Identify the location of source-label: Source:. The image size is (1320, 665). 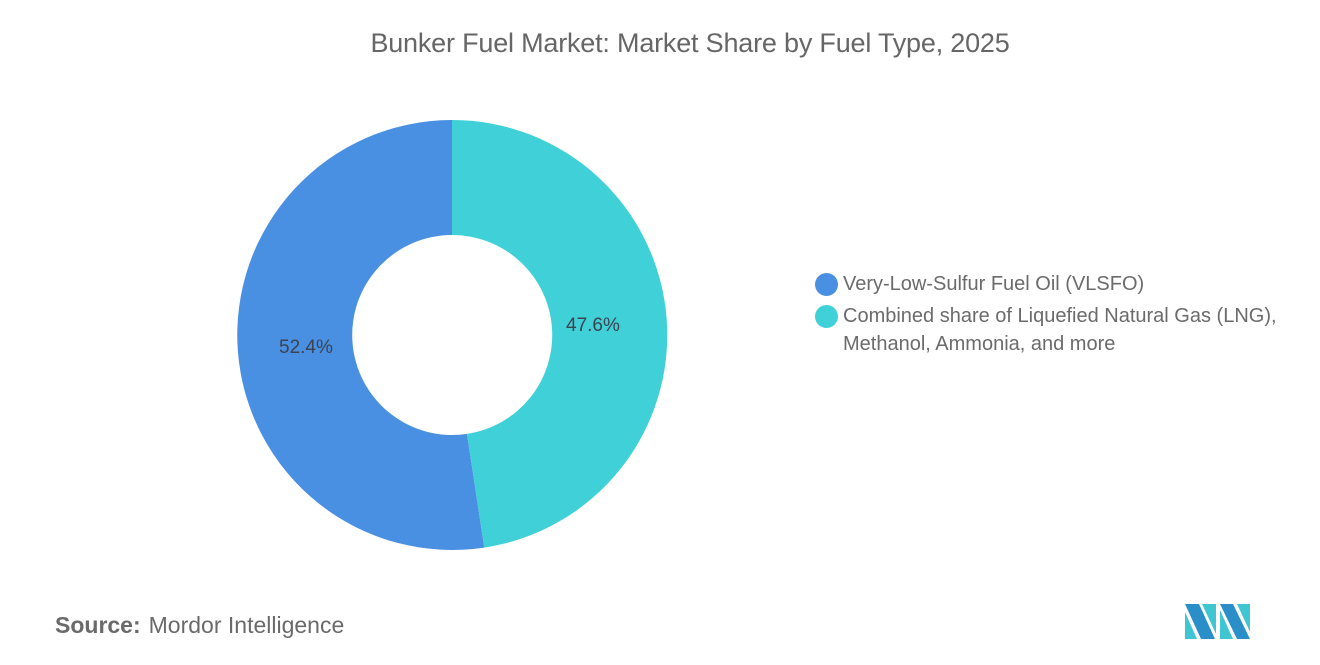
(98, 625).